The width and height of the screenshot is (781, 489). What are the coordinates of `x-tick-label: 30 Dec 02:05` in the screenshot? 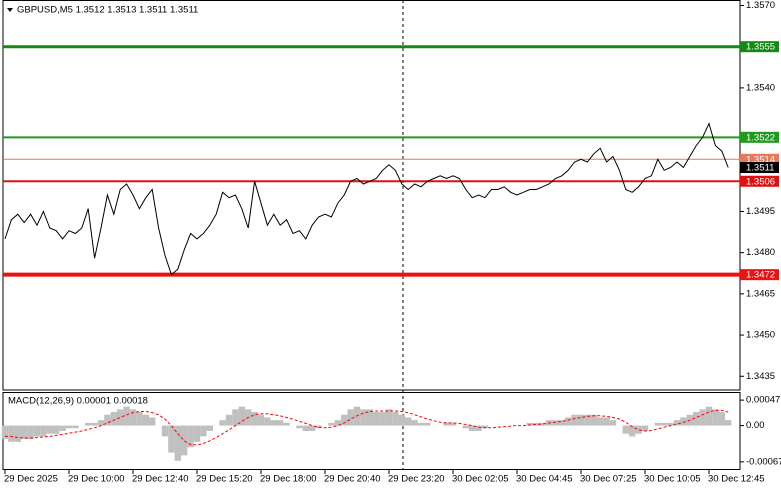 It's located at (480, 479).